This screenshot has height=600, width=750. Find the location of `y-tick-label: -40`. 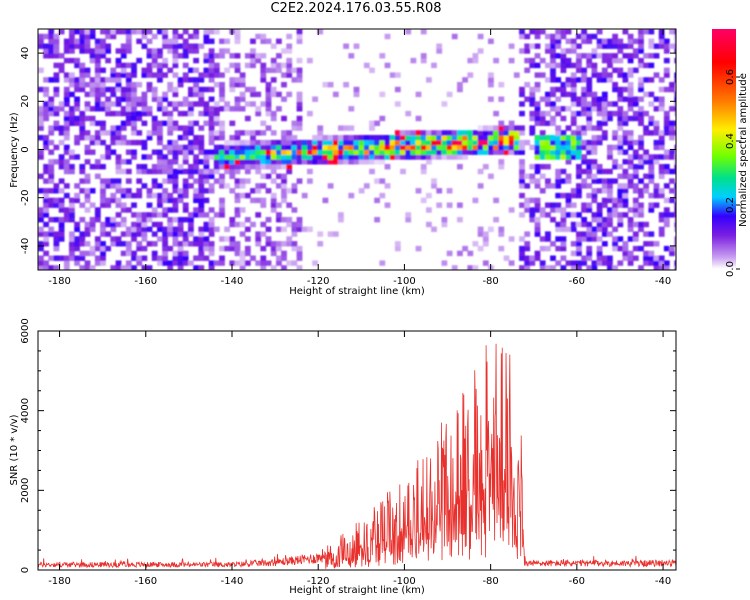

y-tick-label: -40 is located at coordinates (25, 246).